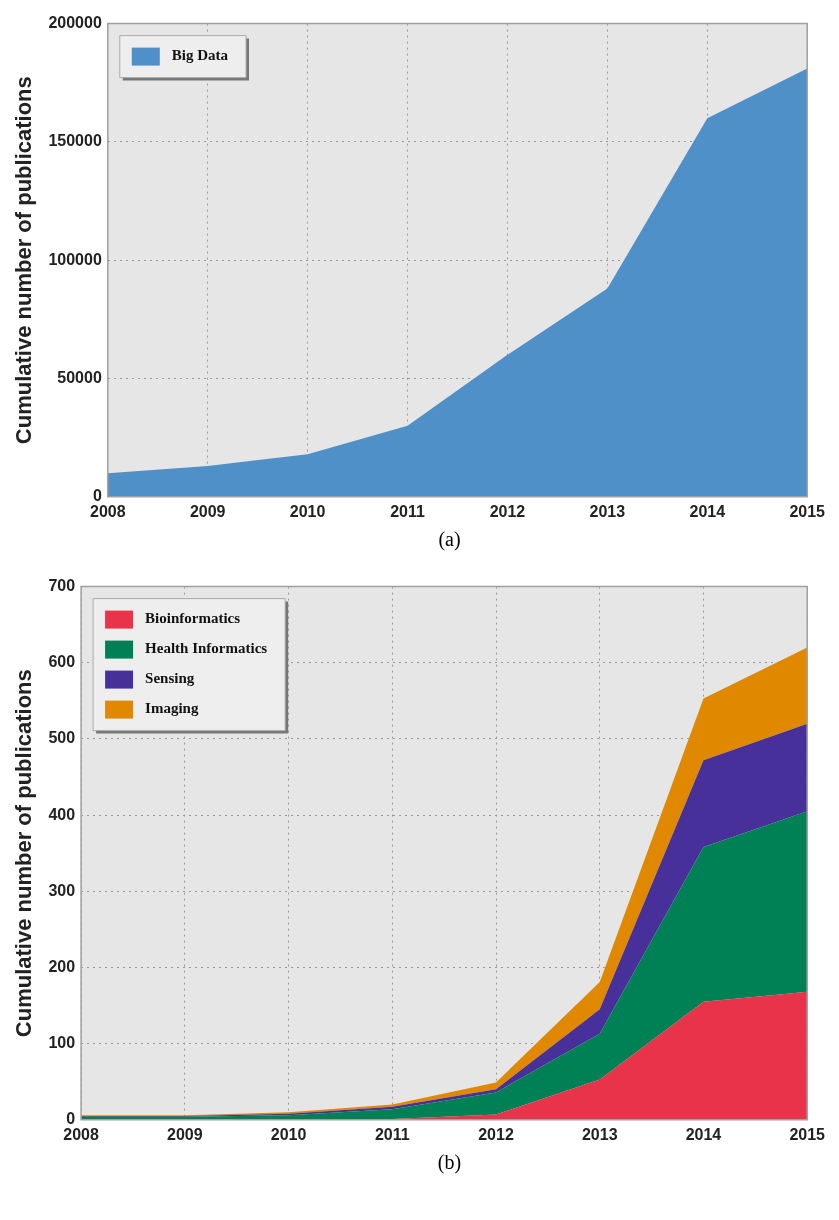  I want to click on legend-label: Big Data, so click(200, 55).